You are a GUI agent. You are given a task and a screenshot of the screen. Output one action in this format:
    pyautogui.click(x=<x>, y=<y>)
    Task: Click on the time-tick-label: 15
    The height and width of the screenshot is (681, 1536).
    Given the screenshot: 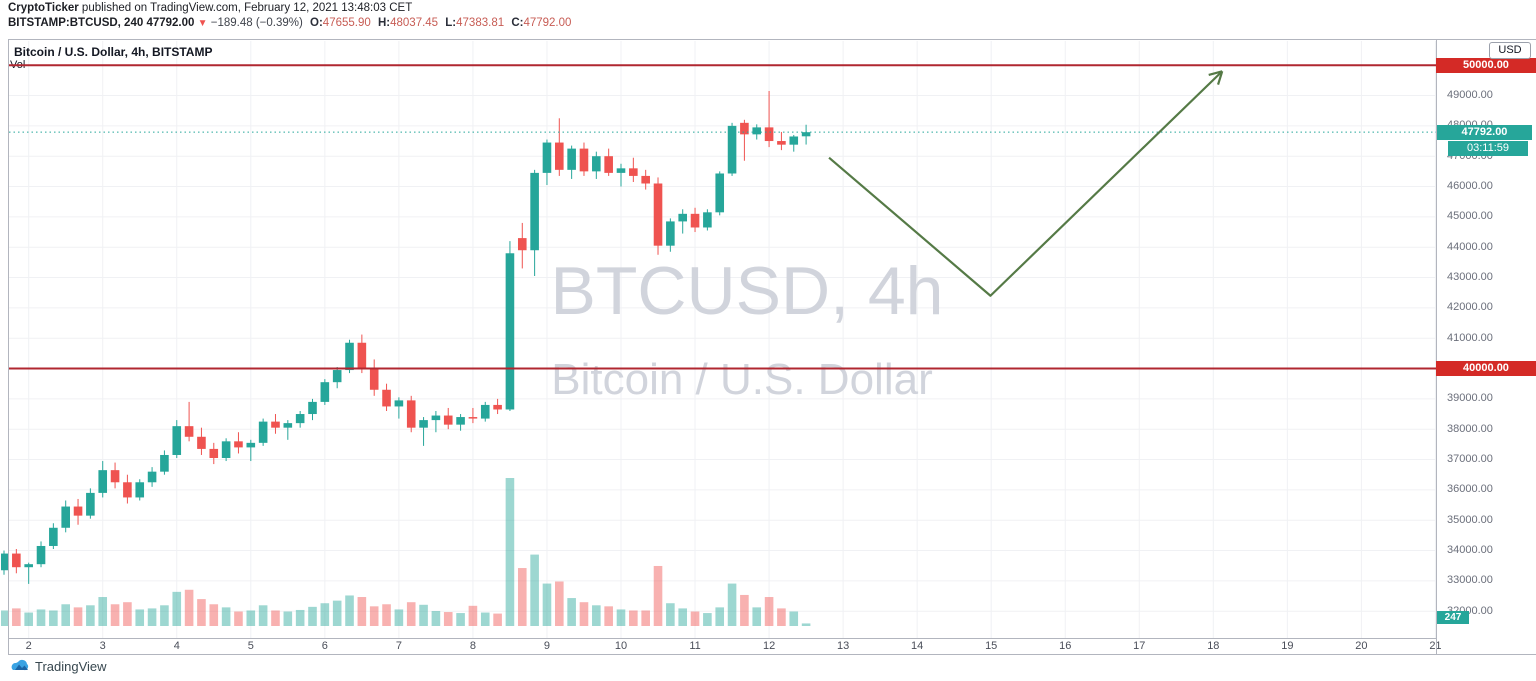 What is the action you would take?
    pyautogui.click(x=991, y=646)
    